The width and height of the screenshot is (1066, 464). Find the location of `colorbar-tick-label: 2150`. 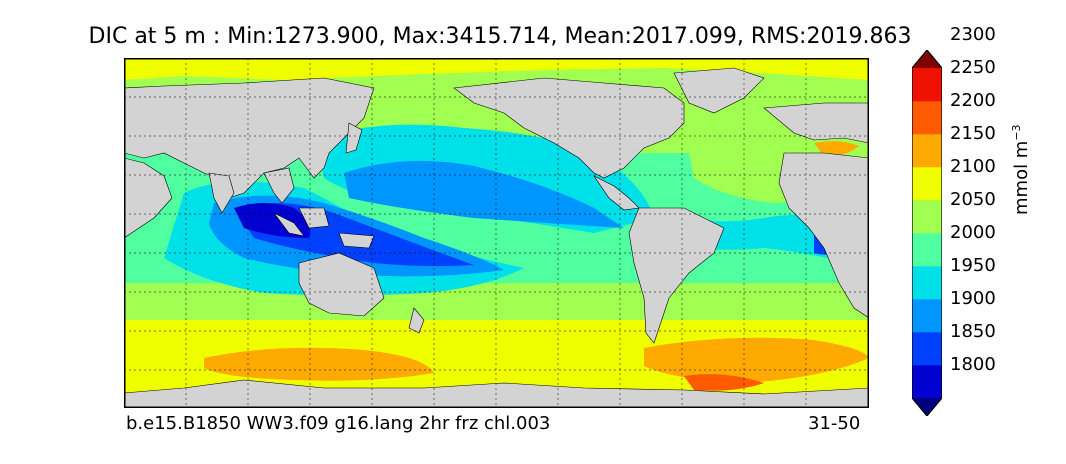

colorbar-tick-label: 2150 is located at coordinates (973, 133).